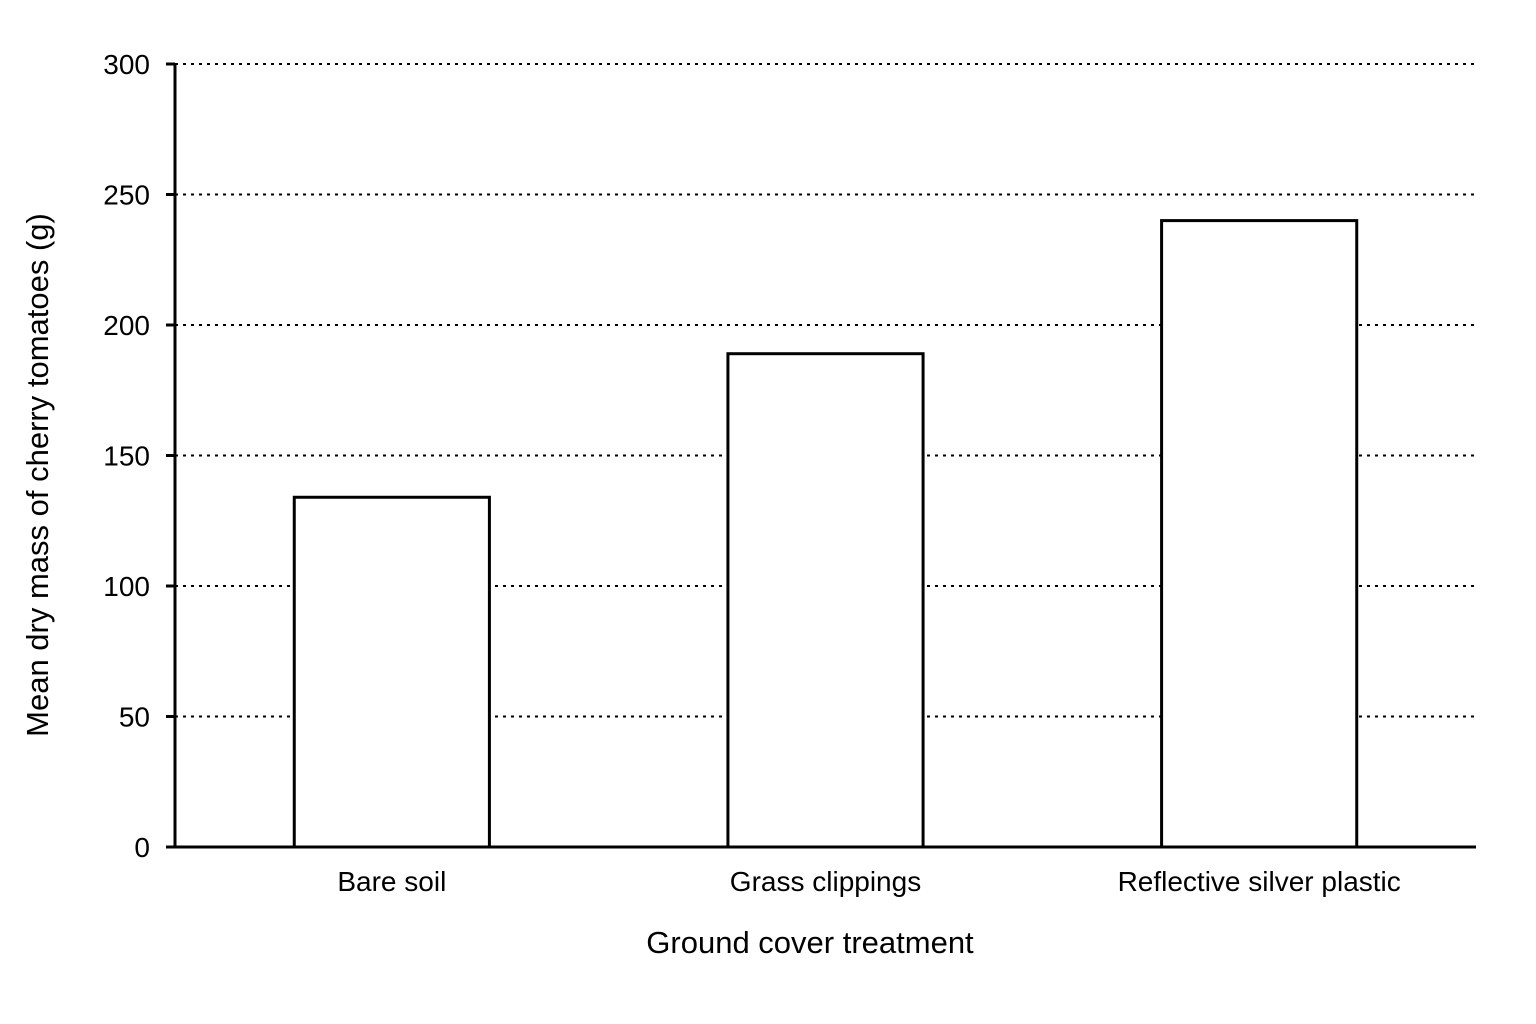 The width and height of the screenshot is (1536, 1024). What do you see at coordinates (126, 64) in the screenshot?
I see `y-tick-label: 300` at bounding box center [126, 64].